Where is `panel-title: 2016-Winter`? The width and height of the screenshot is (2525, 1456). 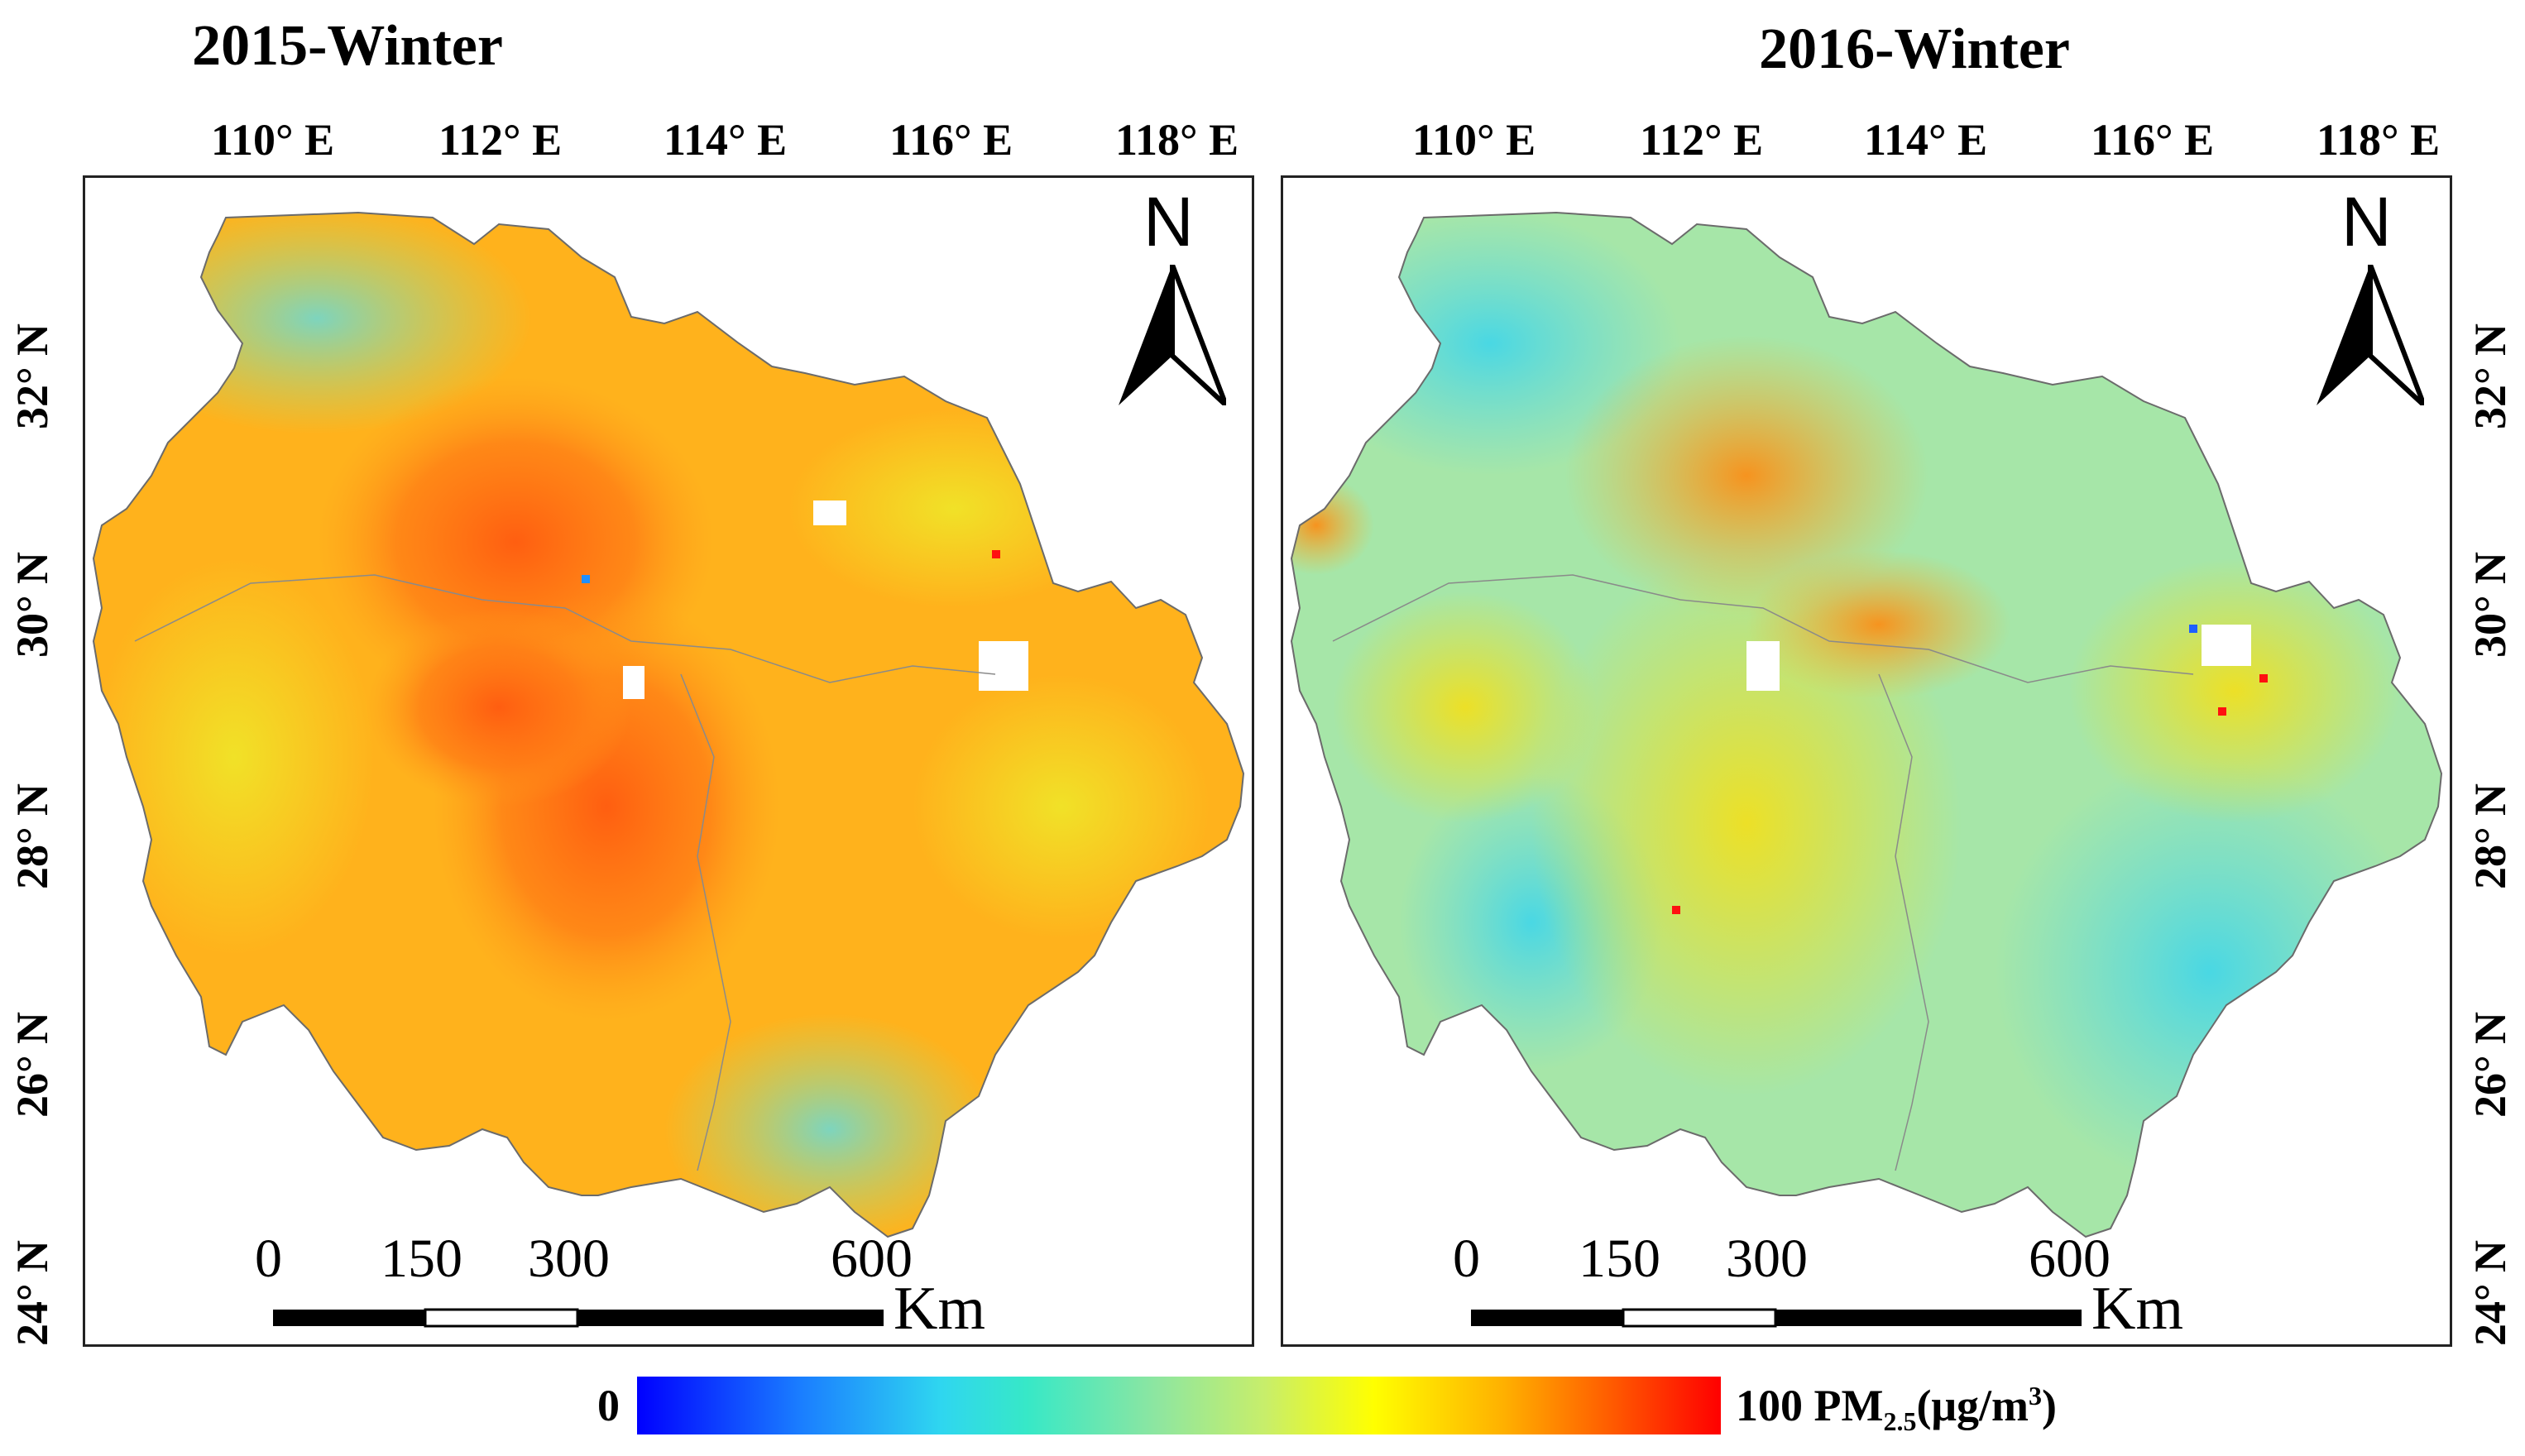
panel-title: 2016-Winter is located at coordinates (1914, 49).